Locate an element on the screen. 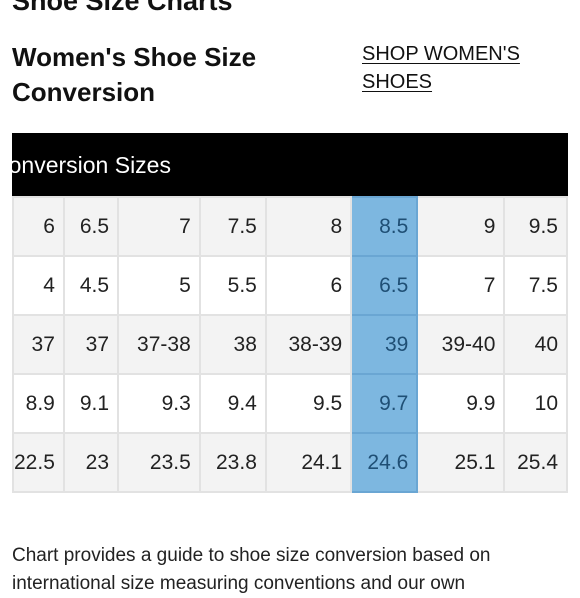 The image size is (580, 598). size-cell: 38-39 is located at coordinates (308, 344).